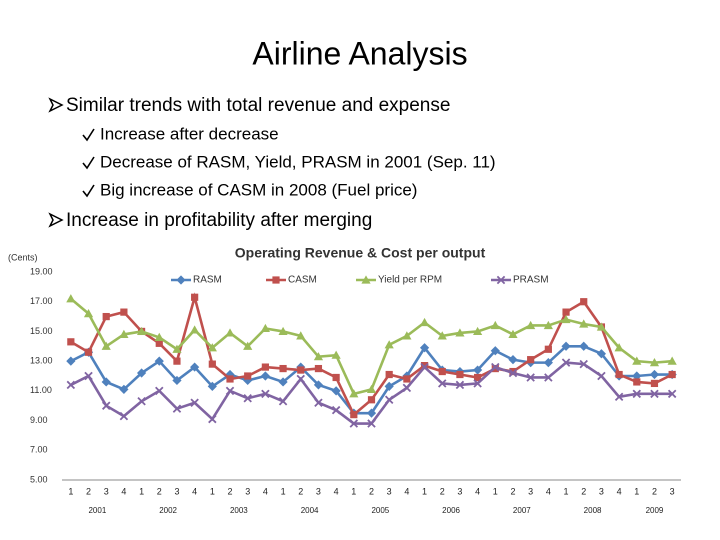 This screenshot has height=540, width=720. What do you see at coordinates (531, 280) in the screenshot?
I see `legend-label: PRASM` at bounding box center [531, 280].